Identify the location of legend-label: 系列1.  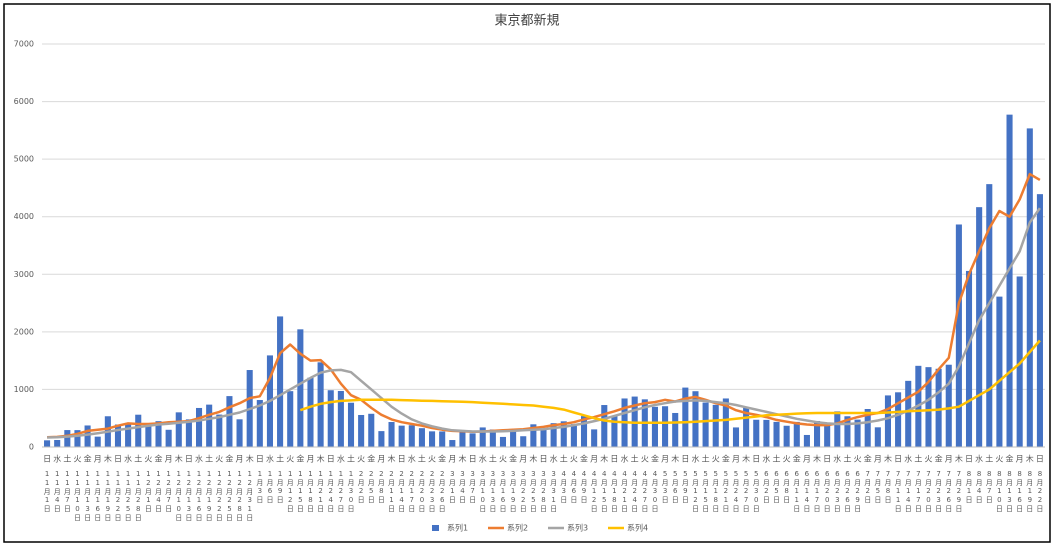
(457, 528).